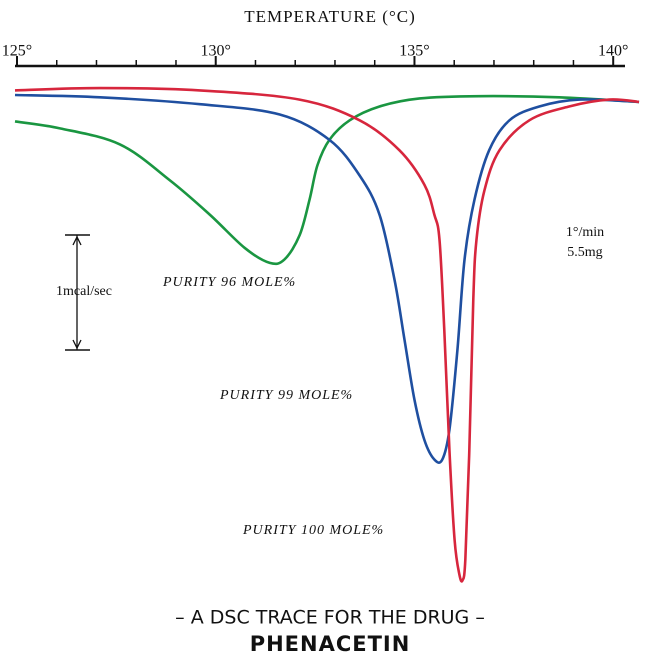  I want to click on drug-name: PHENACETIN, so click(330, 644).